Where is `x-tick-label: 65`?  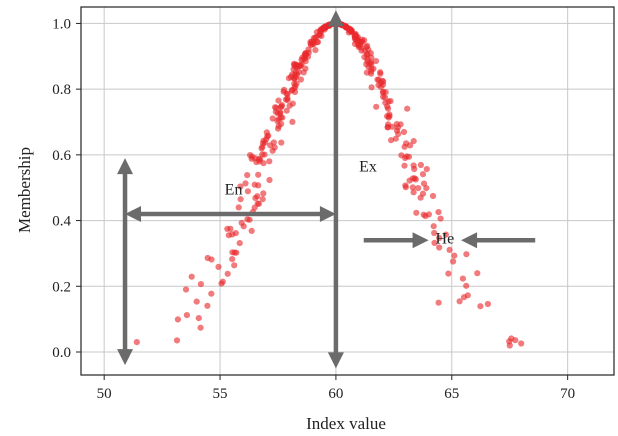 x-tick-label: 65 is located at coordinates (451, 394).